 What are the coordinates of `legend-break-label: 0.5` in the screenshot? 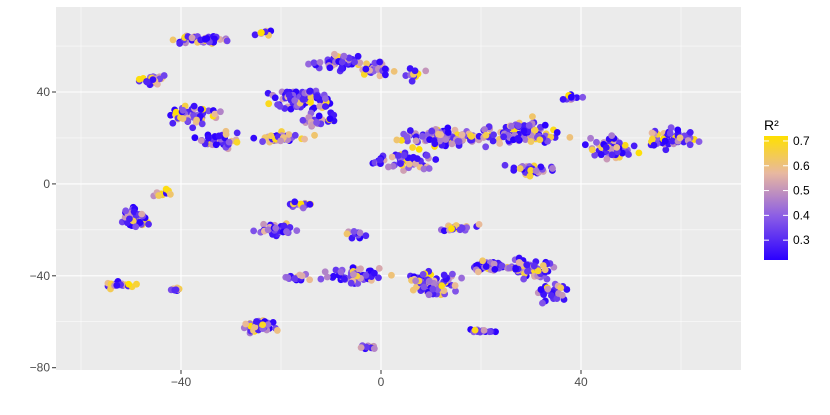 It's located at (801, 191).